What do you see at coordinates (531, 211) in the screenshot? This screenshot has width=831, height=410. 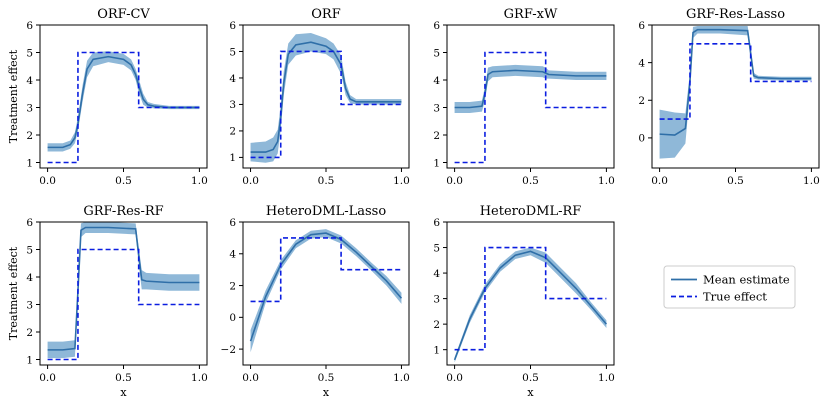 I see `panel-title: HeteroDML-RF` at bounding box center [531, 211].